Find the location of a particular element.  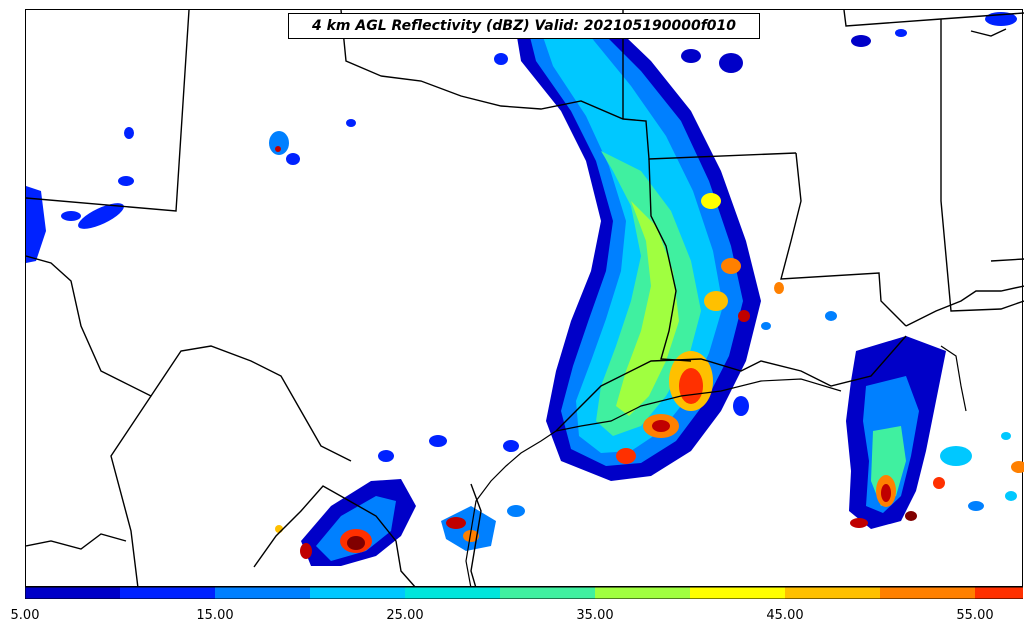

precip-gulf-cluster is located at coordinates (909, 432).